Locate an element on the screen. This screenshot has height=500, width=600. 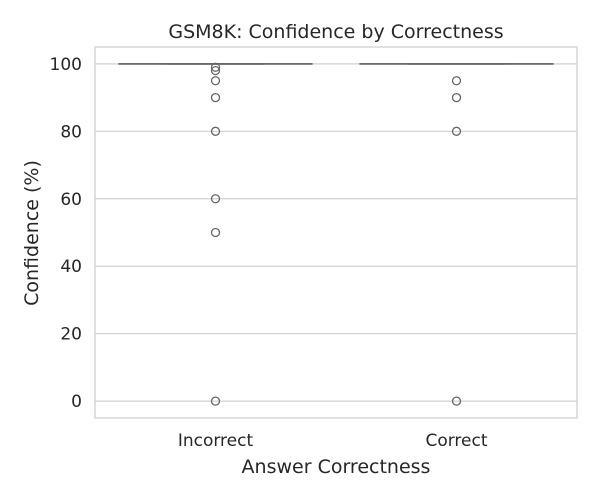
y-axis-label: Confidence (%) is located at coordinates (32, 233).